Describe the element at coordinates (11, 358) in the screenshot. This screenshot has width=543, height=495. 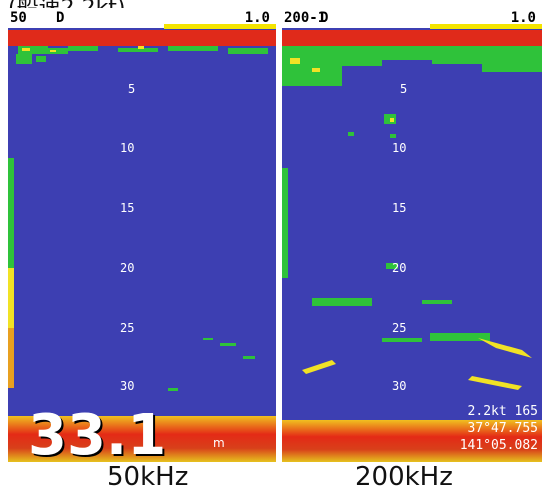
I see `gain-bar-orange` at that location.